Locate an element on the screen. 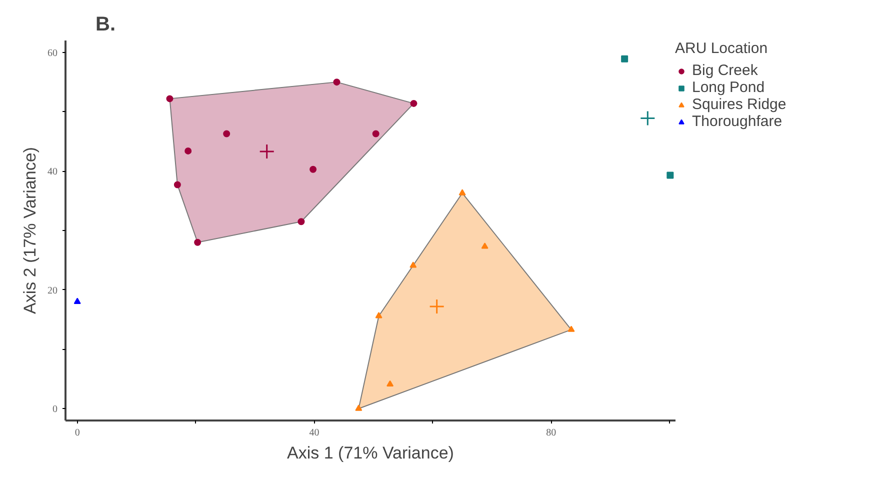 This screenshot has height=498, width=884. x-tick-label: 0 is located at coordinates (77, 433).